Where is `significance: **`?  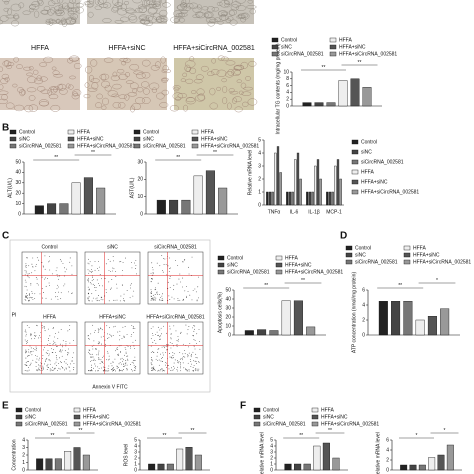
significance: ** is located at coordinates (165, 436).